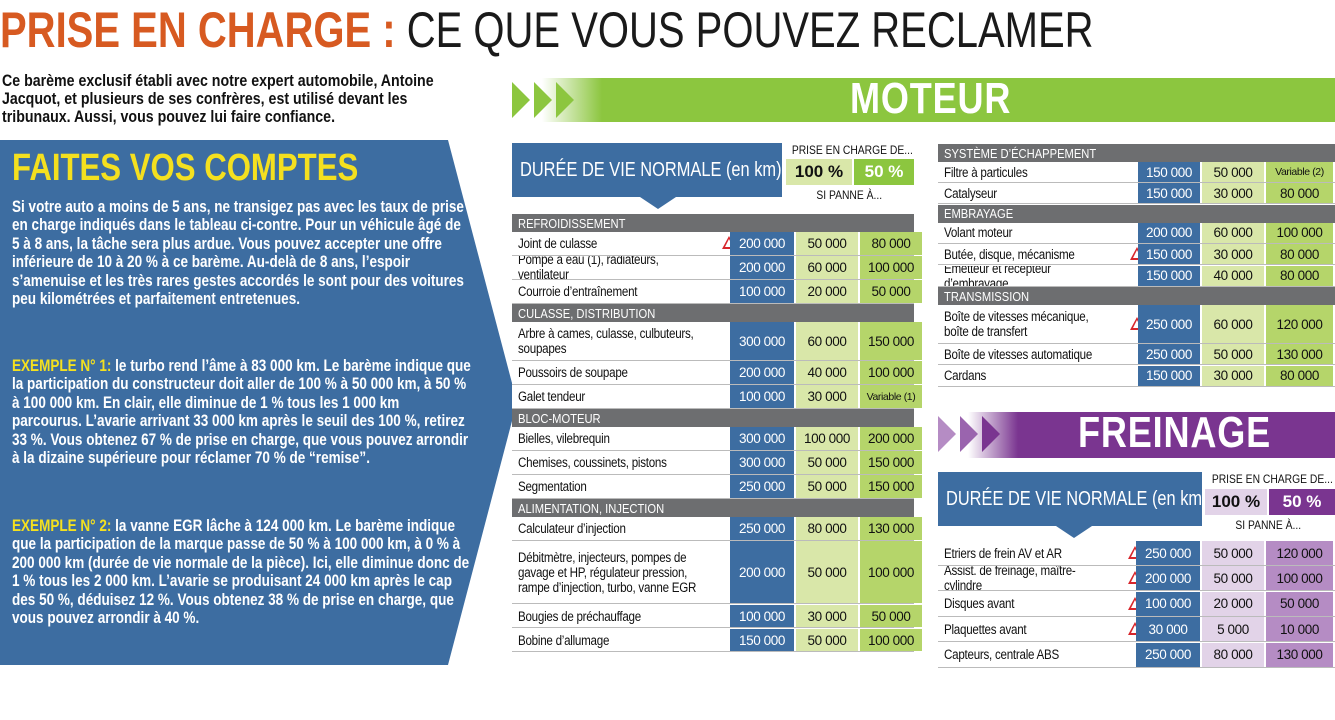  Describe the element at coordinates (621, 291) in the screenshot. I see `row-label: Courroie d’entraînement` at that location.